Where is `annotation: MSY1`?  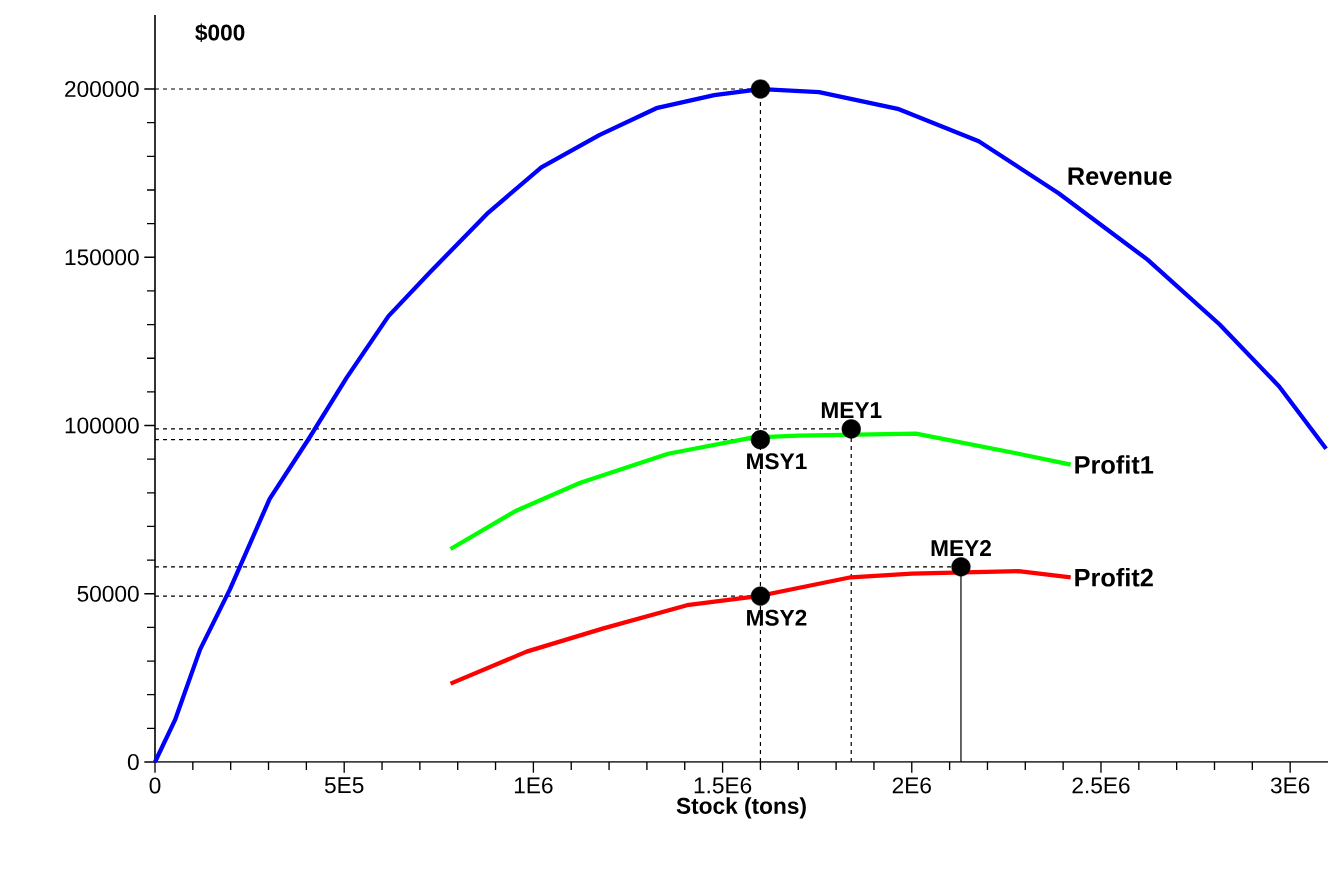 annotation: MSY1 is located at coordinates (777, 461).